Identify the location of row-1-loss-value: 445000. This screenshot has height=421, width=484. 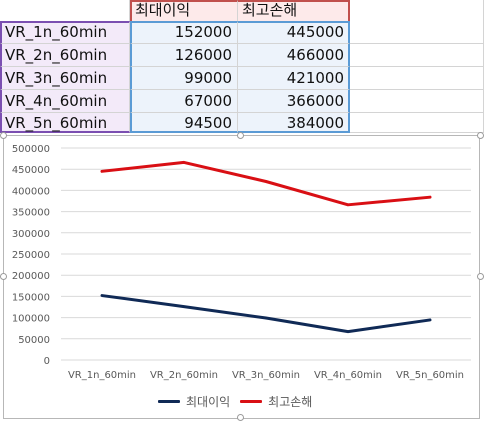
(315, 32).